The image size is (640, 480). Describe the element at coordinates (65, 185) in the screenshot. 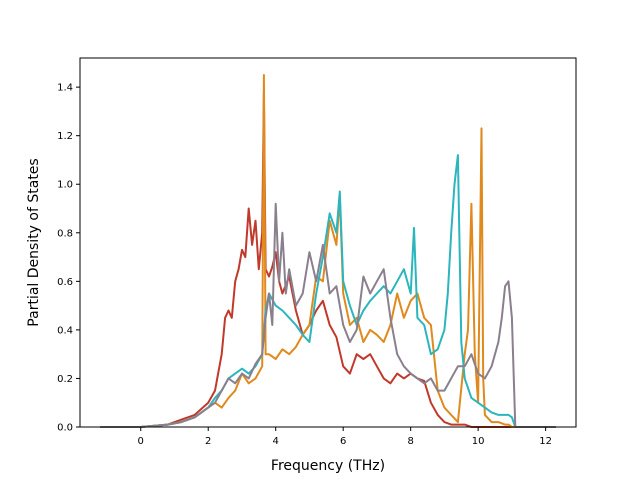

I see `y-tick-label: 1.0` at that location.